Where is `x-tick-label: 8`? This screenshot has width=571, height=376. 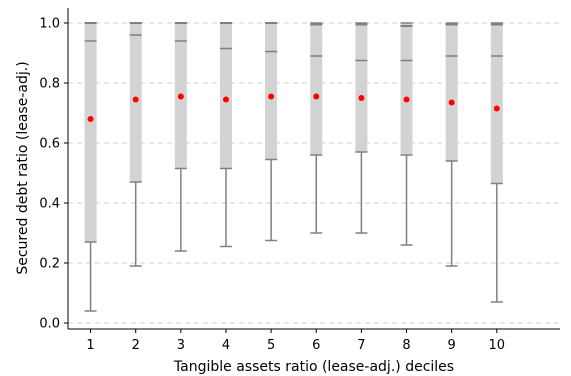
x-tick-label: 8 is located at coordinates (406, 345).